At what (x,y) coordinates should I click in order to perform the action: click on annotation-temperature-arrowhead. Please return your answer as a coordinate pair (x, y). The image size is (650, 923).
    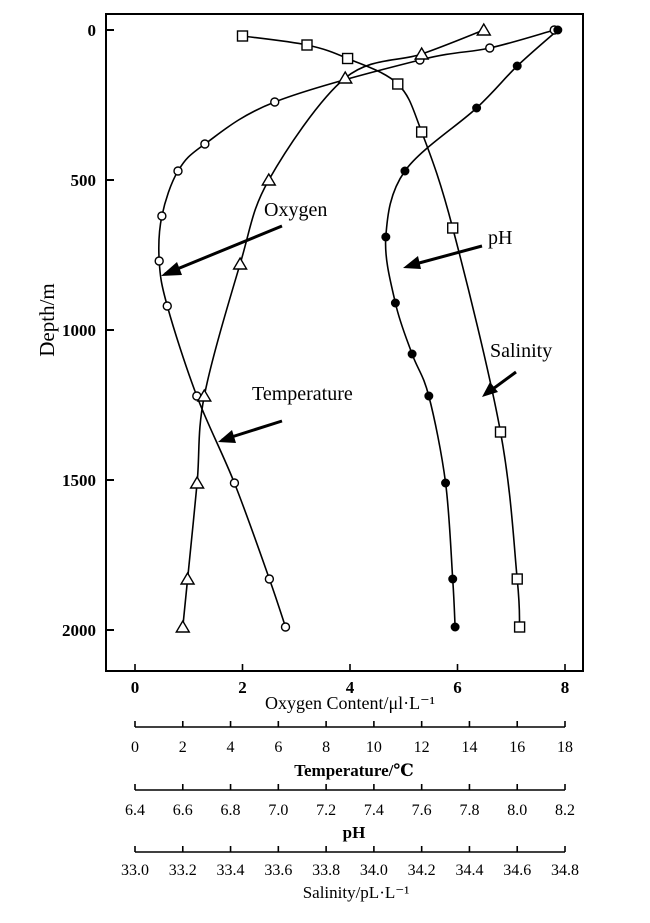
    Looking at the image, I should click on (227, 436).